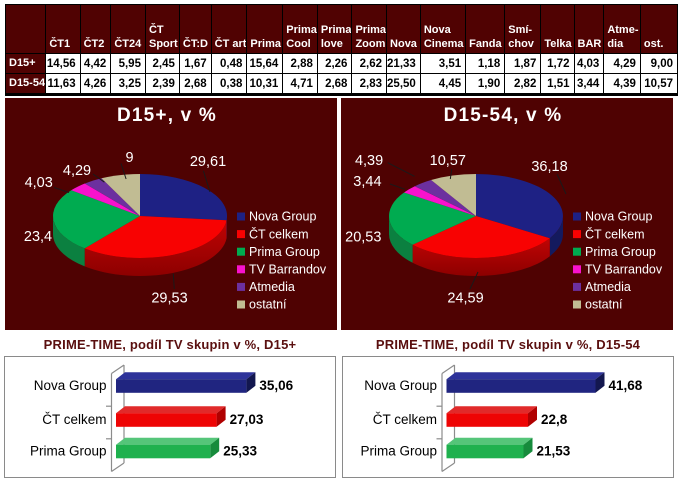 This screenshot has height=484, width=678. Describe the element at coordinates (448, 161) in the screenshot. I see `svg-text: 10,57` at that location.